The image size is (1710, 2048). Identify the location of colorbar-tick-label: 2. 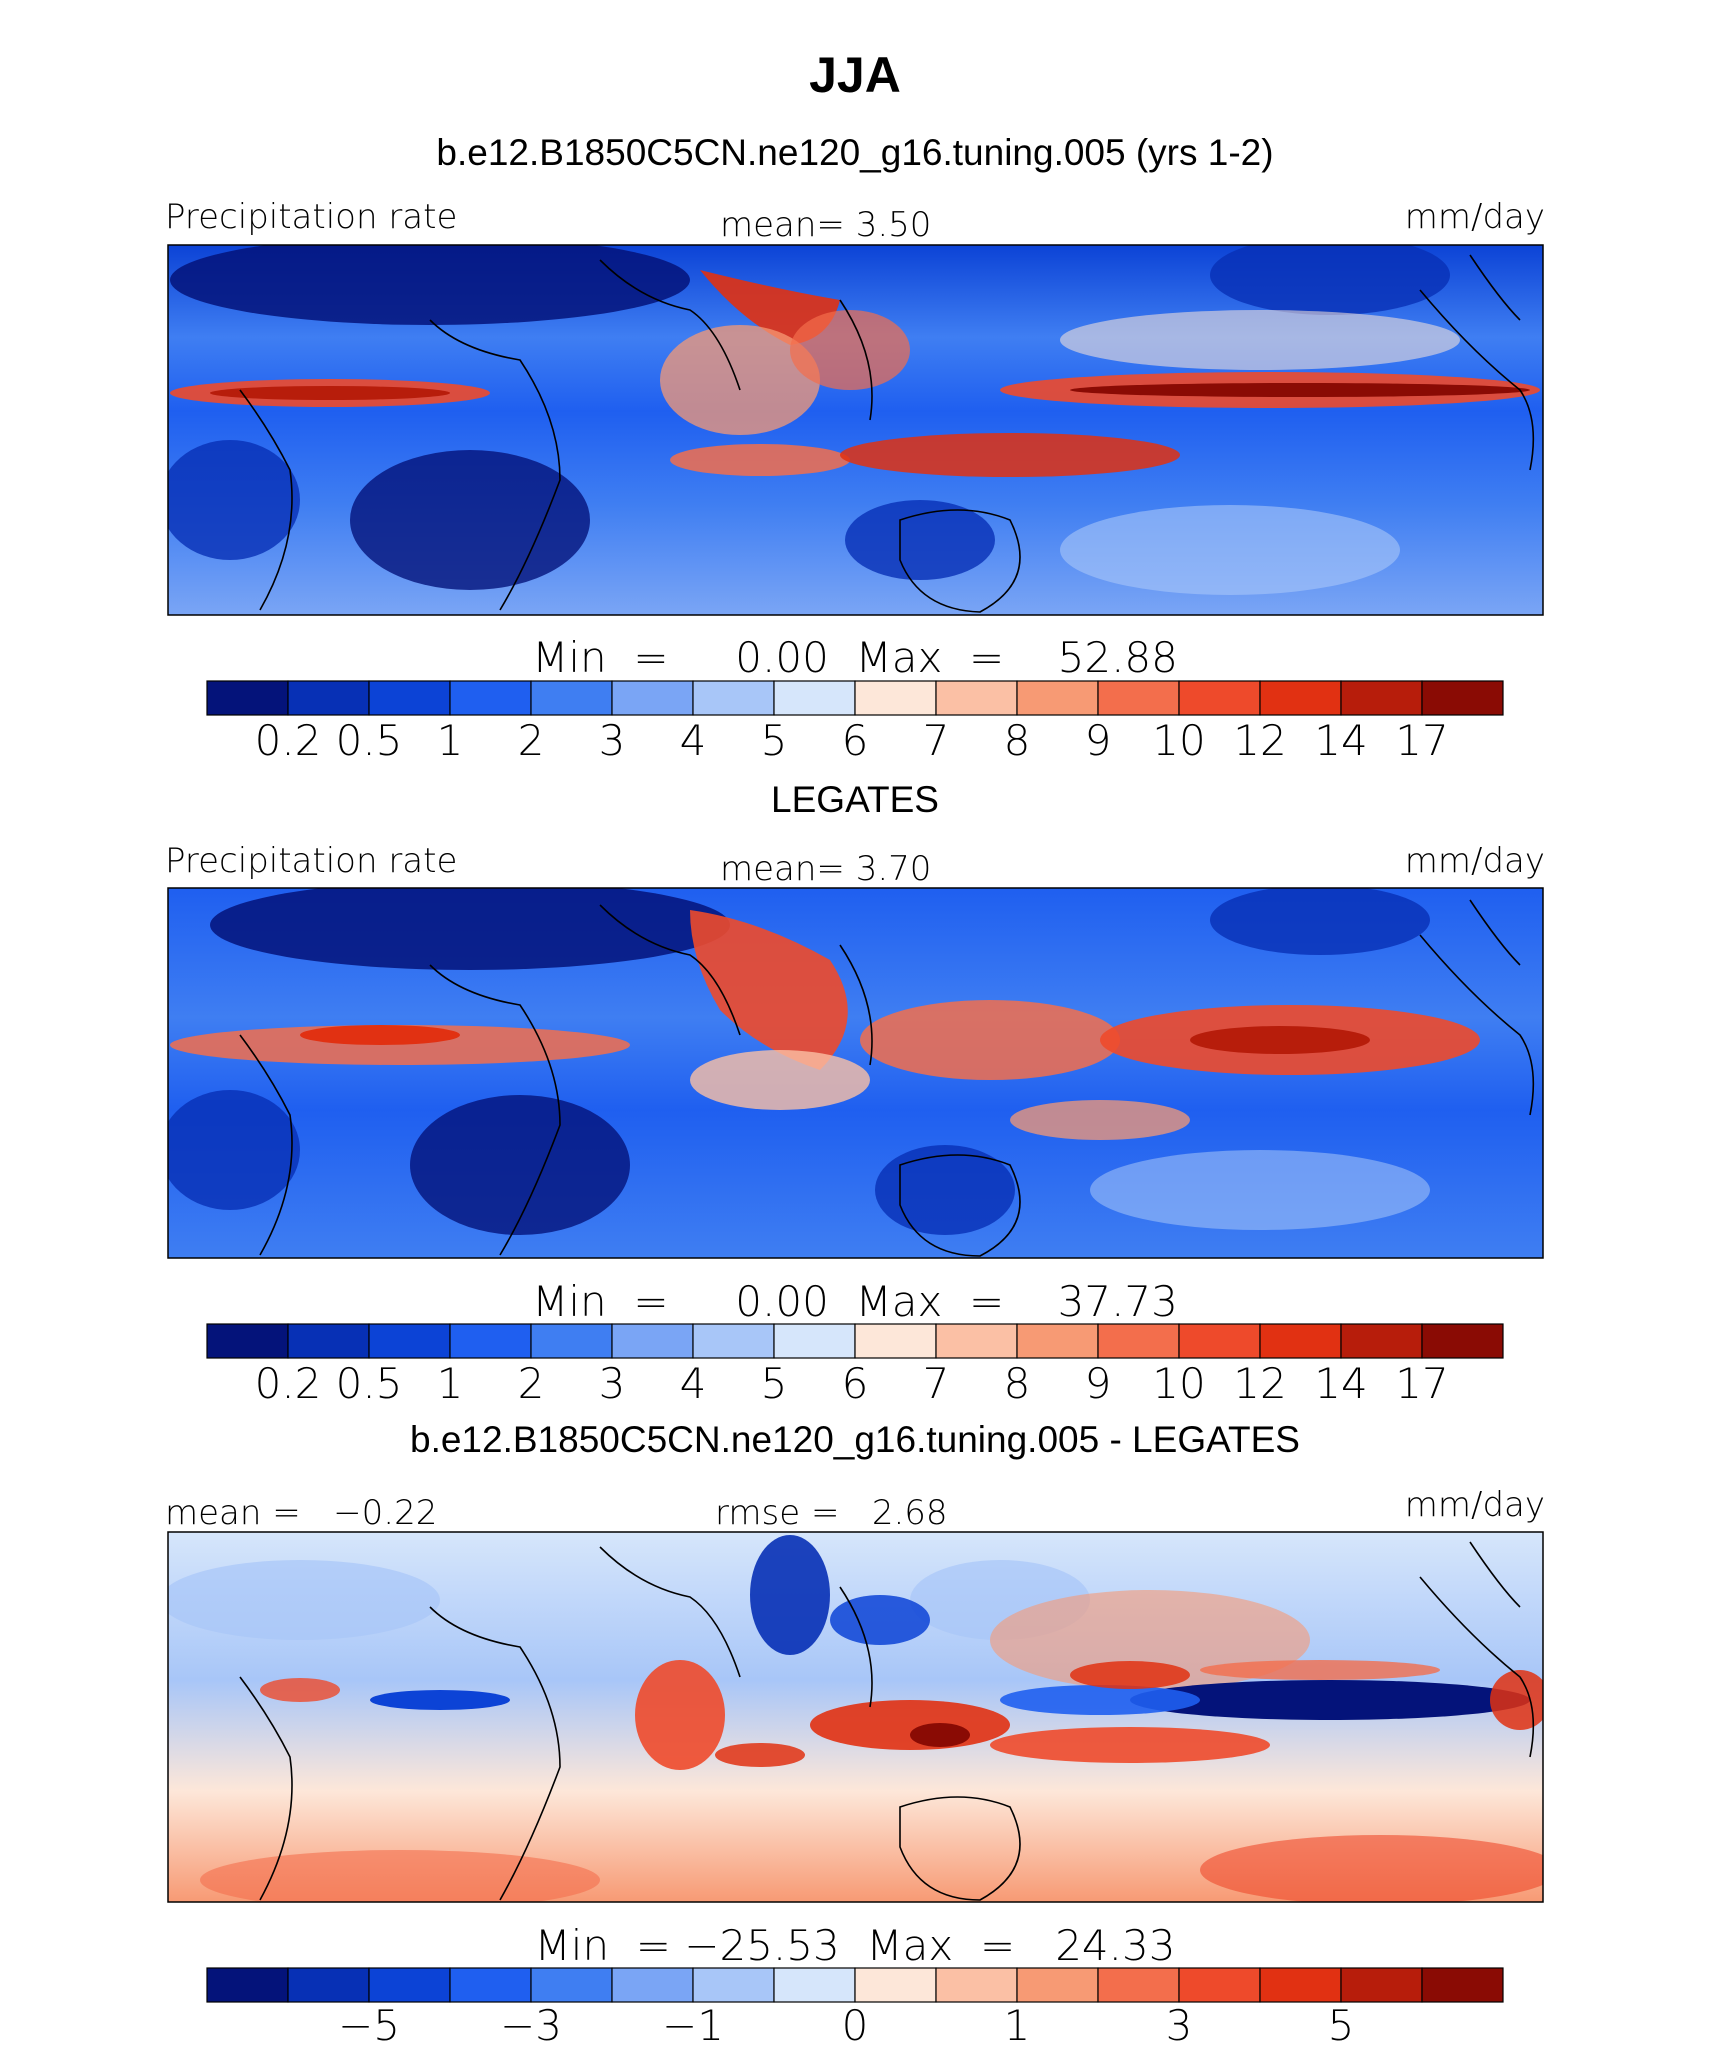
(531, 1383).